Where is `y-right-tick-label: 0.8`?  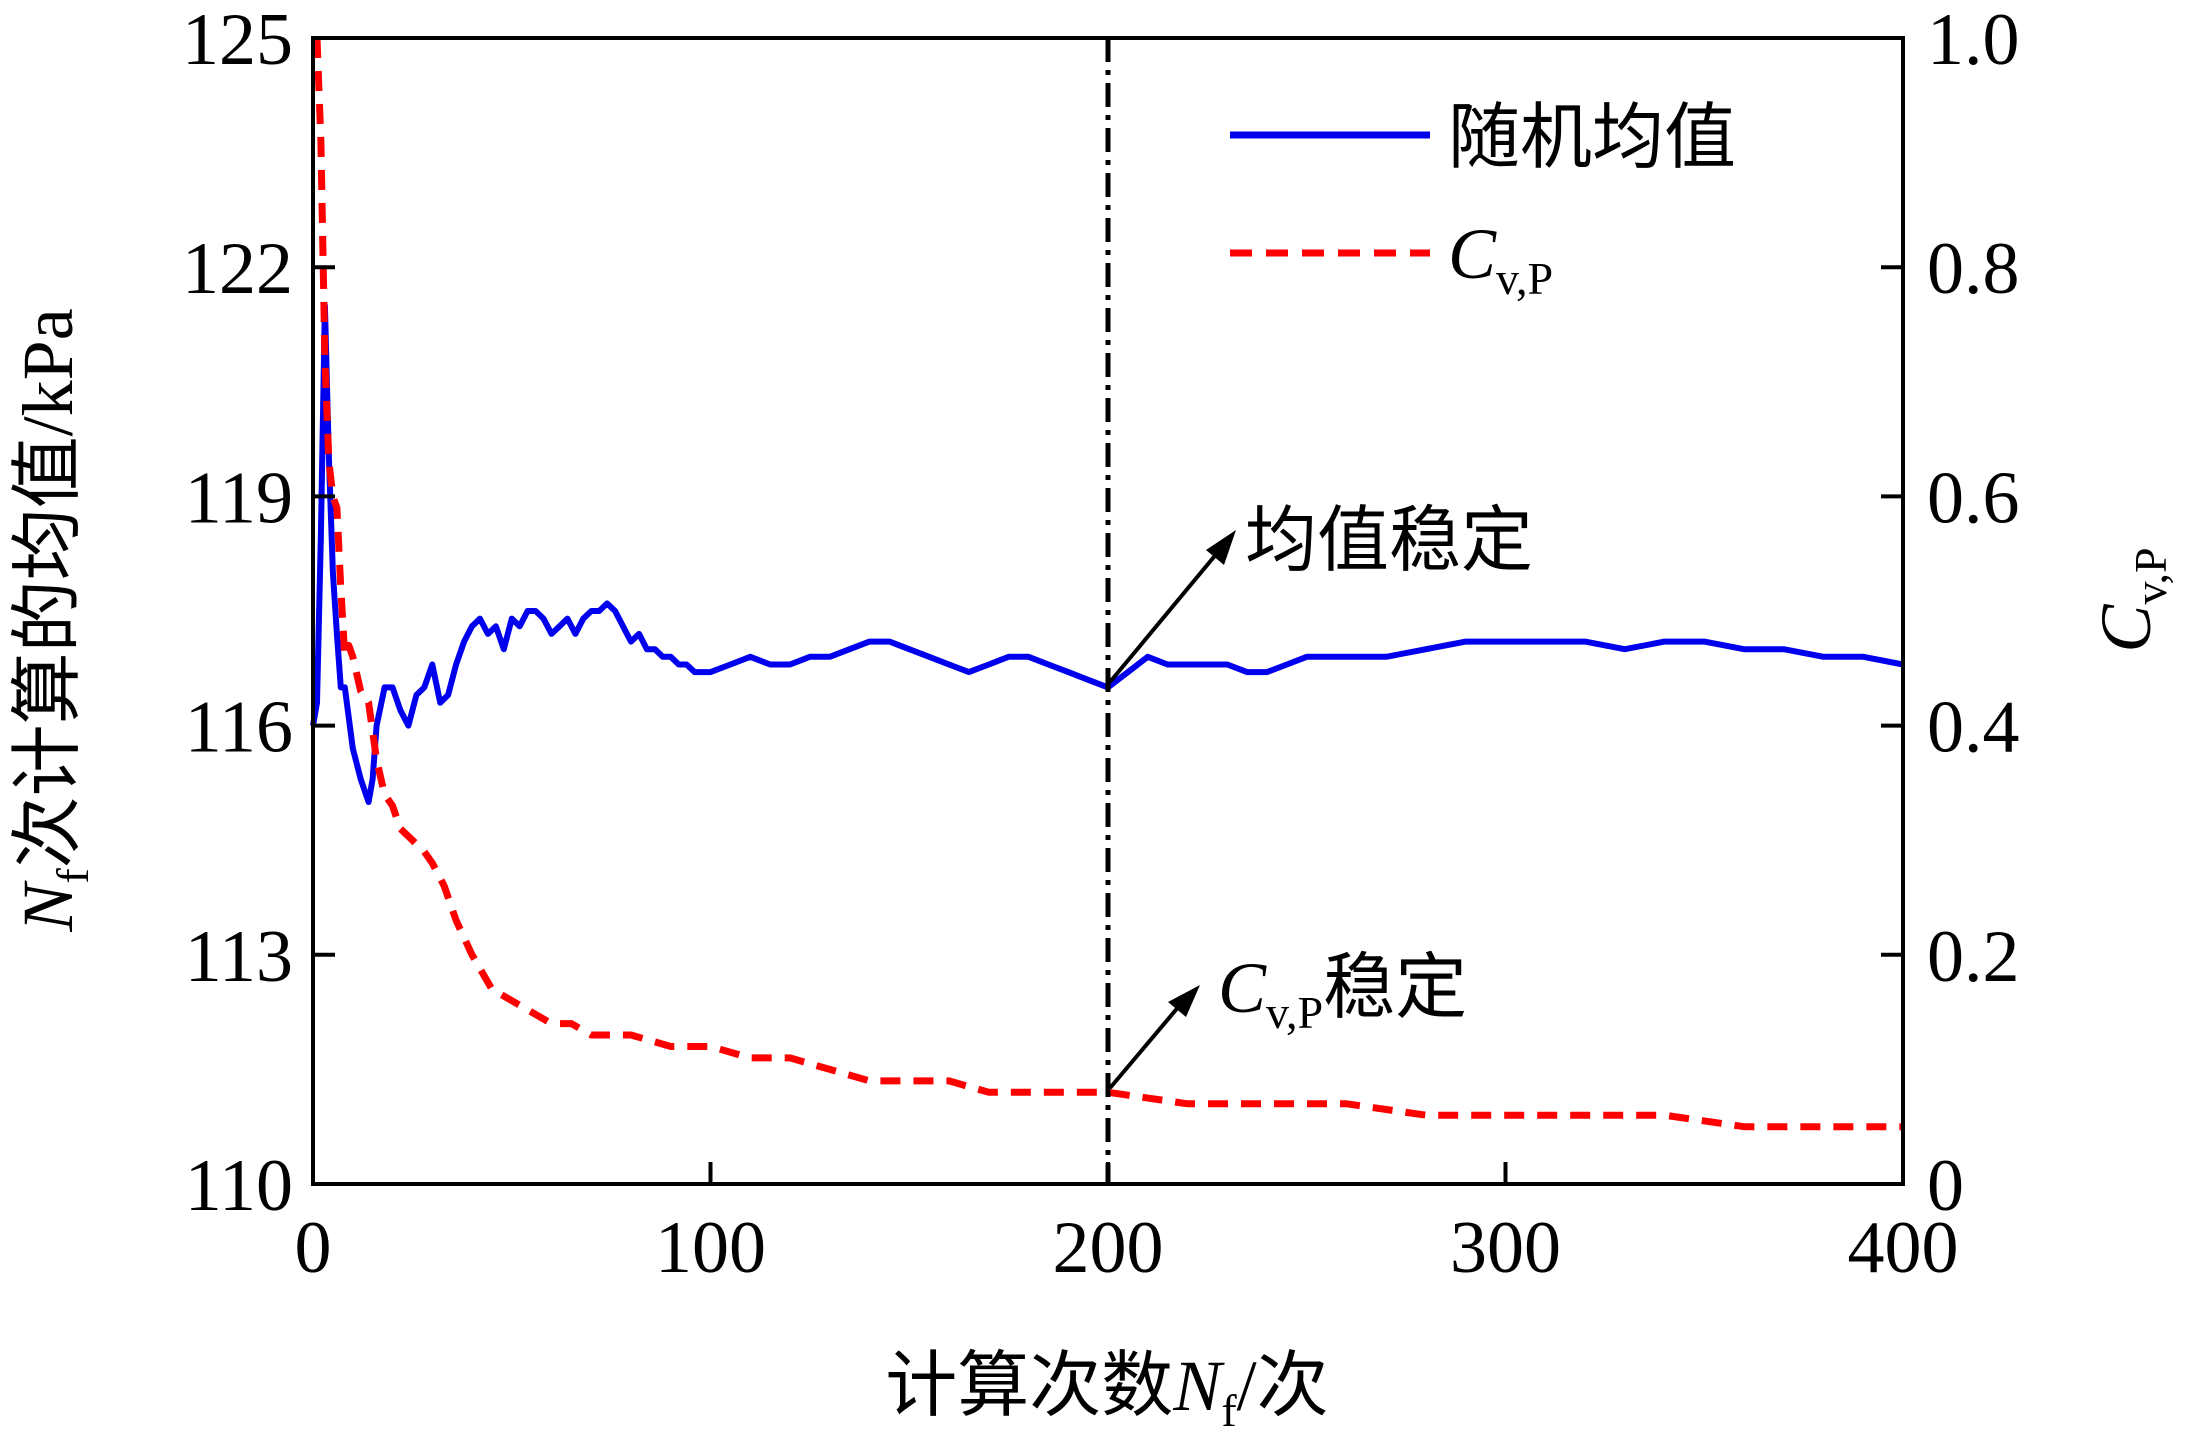 y-right-tick-label: 0.8 is located at coordinates (1973, 269).